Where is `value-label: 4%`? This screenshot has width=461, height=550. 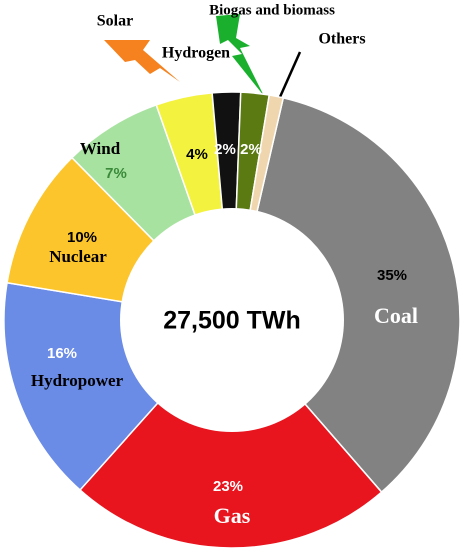 value-label: 4% is located at coordinates (197, 154).